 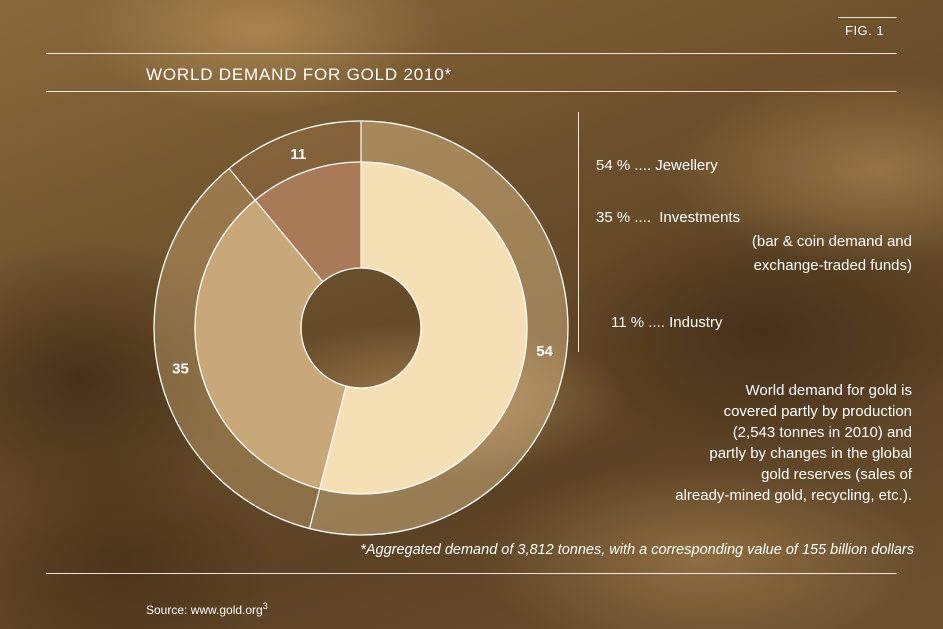 What do you see at coordinates (613, 165) in the screenshot?
I see `legend-pct: 54 %` at bounding box center [613, 165].